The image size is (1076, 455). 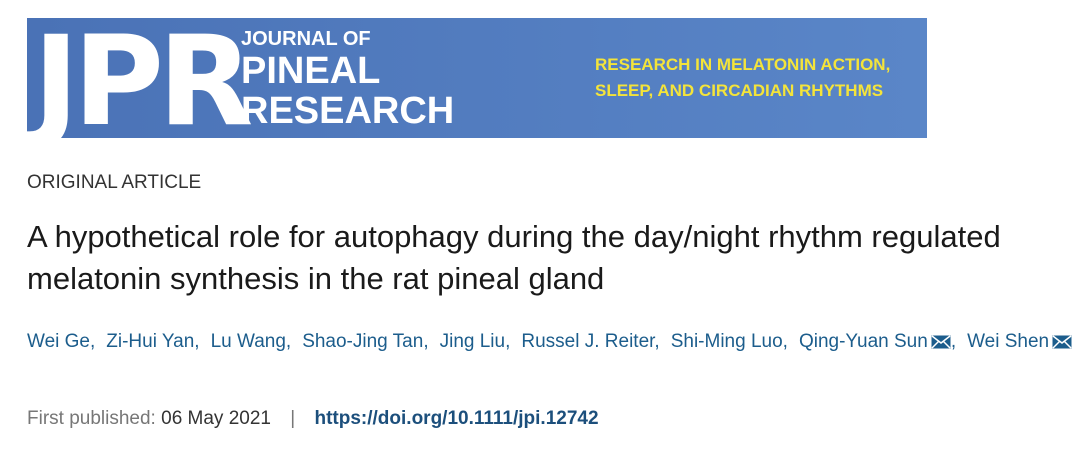 I want to click on article-type: ORIGINAL ARTICLE, so click(x=114, y=182).